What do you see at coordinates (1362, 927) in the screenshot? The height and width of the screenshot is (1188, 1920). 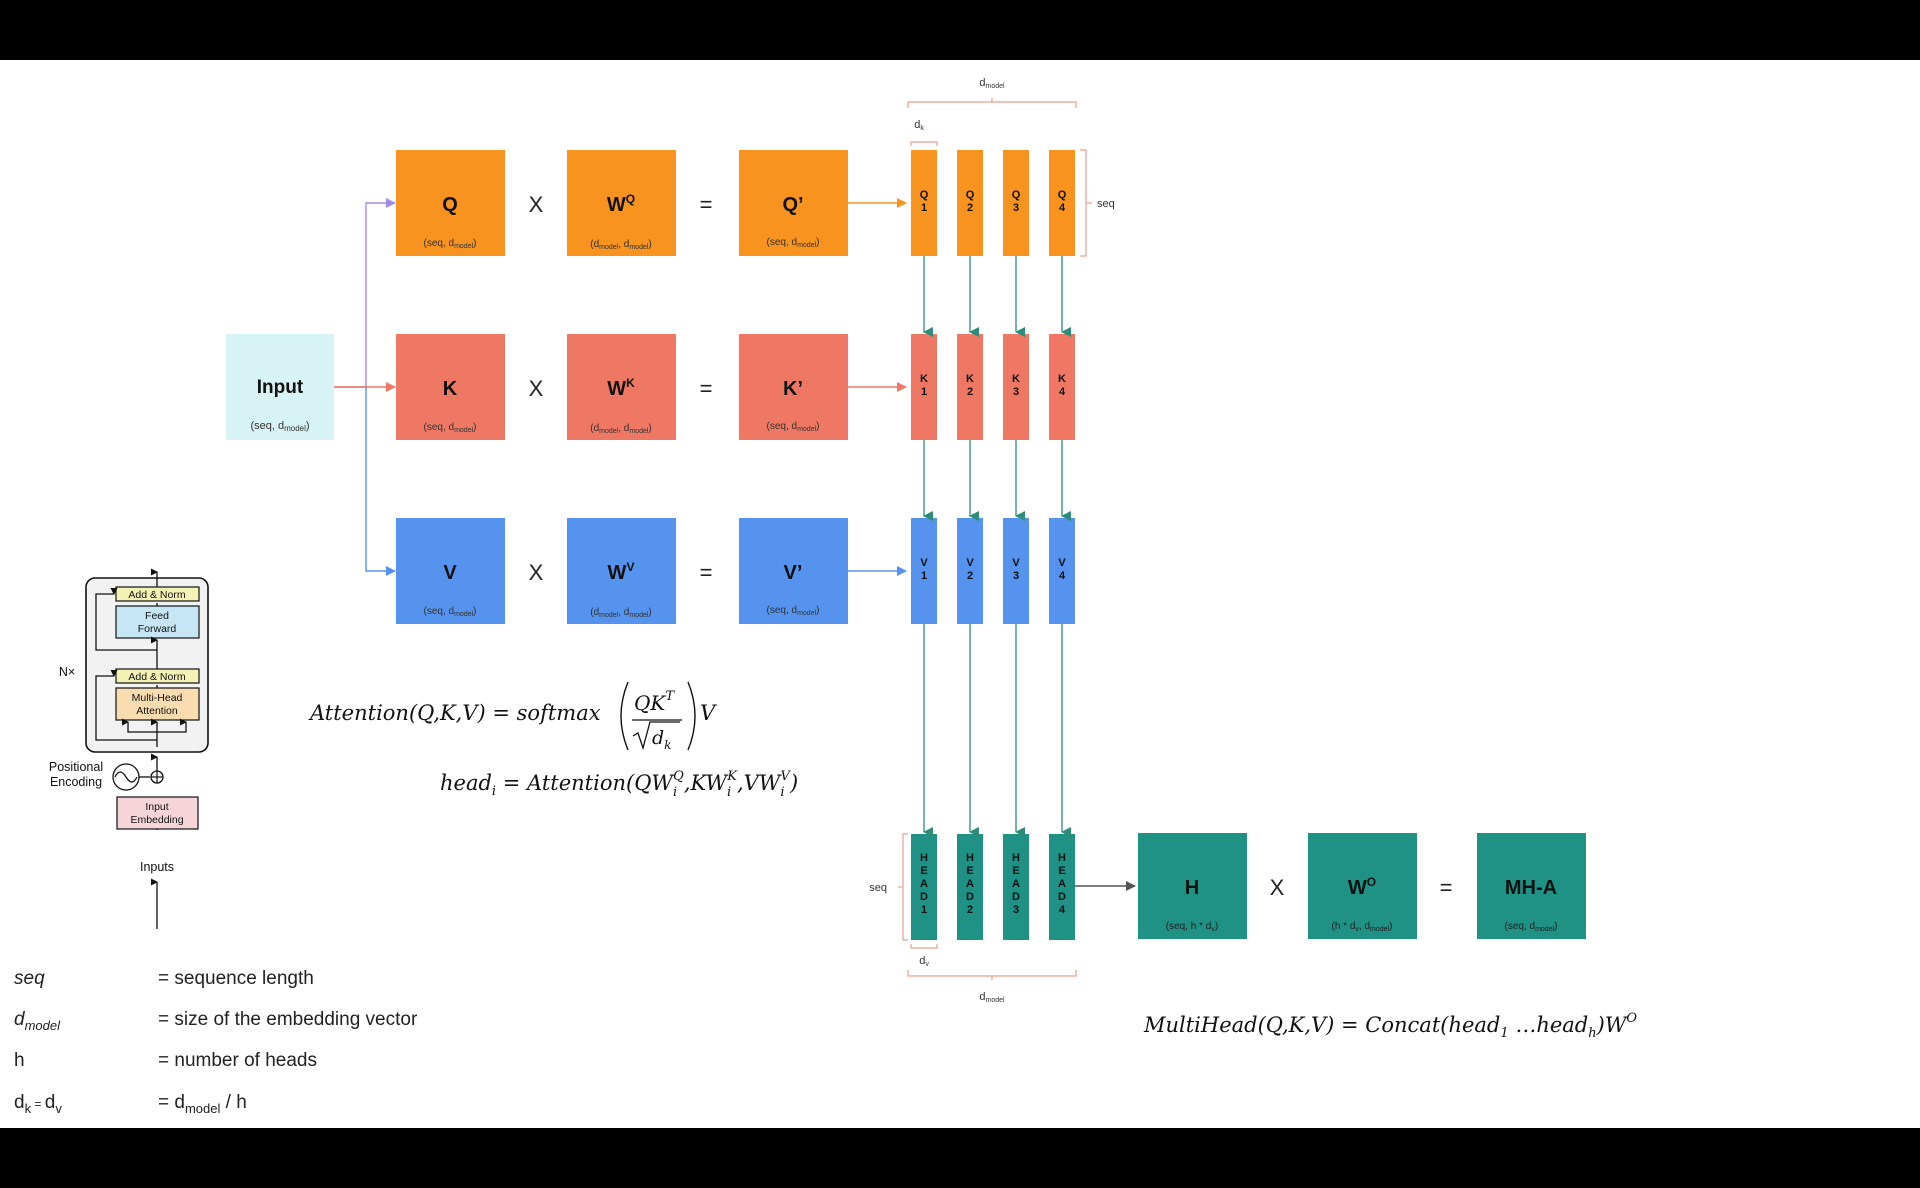 I see `wo-dims: (h * dv, dmodel)` at bounding box center [1362, 927].